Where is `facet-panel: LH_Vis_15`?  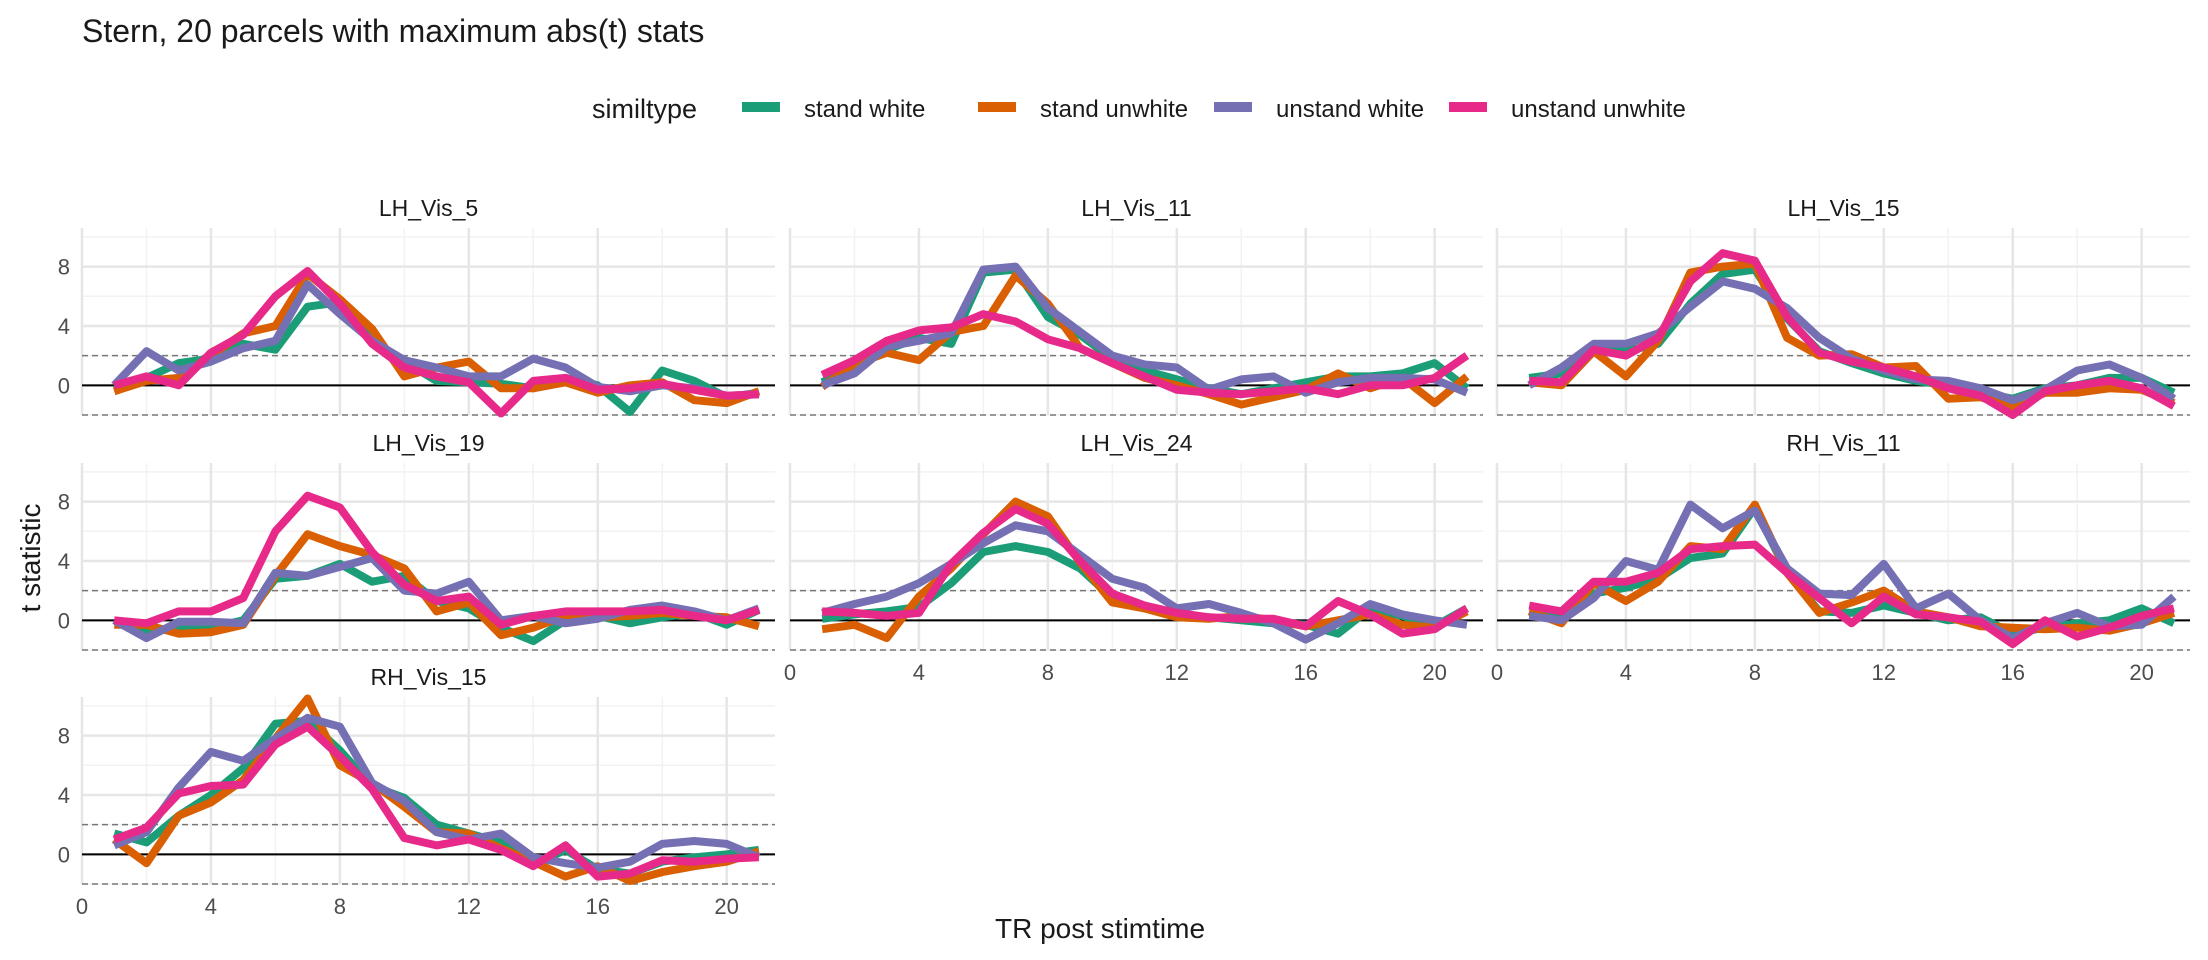 facet-panel: LH_Vis_15 is located at coordinates (1842, 307).